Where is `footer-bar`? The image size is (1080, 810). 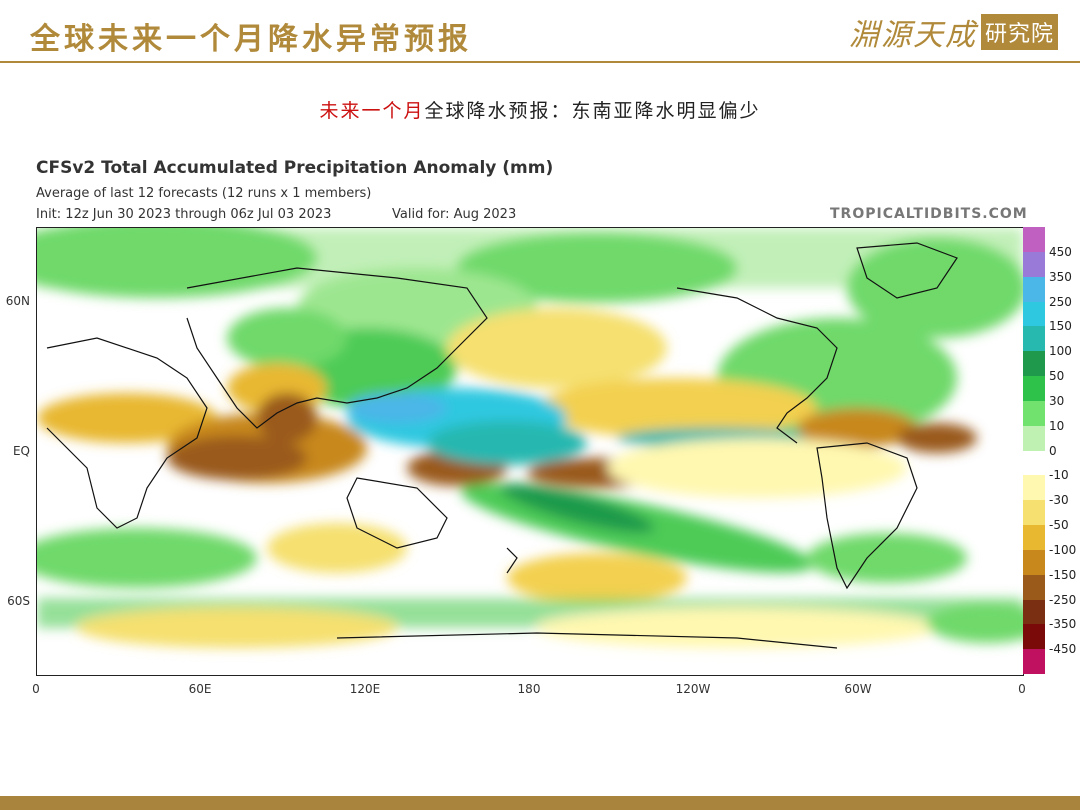
footer-bar is located at coordinates (540, 803).